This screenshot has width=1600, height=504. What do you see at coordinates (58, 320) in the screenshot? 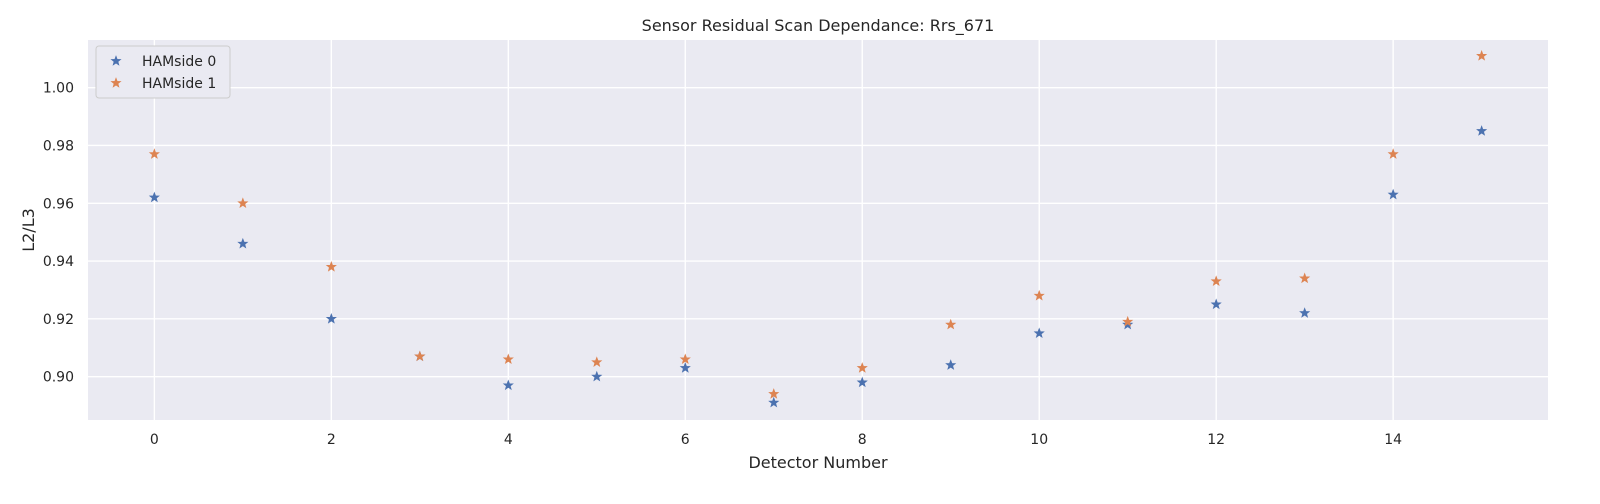
I see `y-tick-label: 0.92` at bounding box center [58, 320].